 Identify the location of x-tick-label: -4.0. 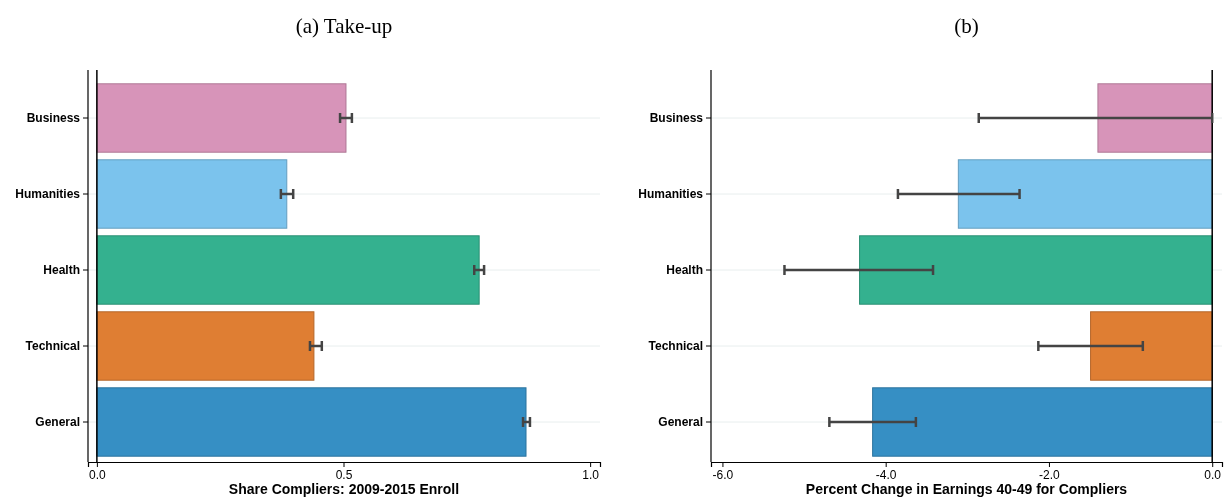
(886, 474).